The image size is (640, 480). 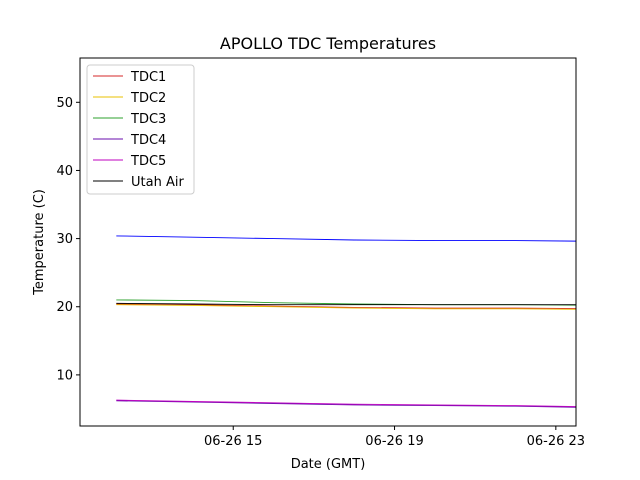 I want to click on legend-label: TDC1, so click(x=148, y=77).